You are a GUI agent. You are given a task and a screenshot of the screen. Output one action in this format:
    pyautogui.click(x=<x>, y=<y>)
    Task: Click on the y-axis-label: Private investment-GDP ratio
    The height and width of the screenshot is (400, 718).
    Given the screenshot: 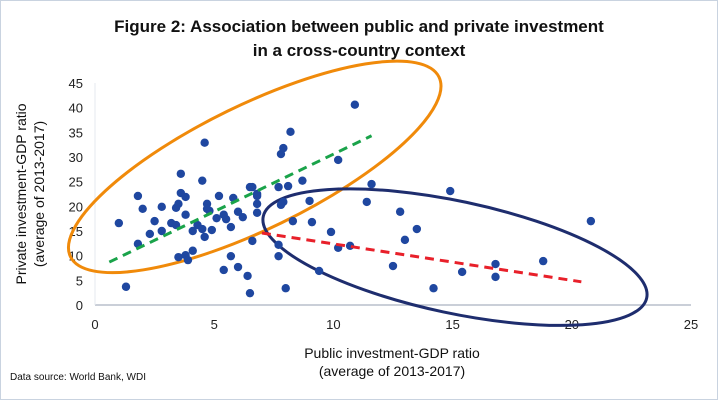 What is the action you would take?
    pyautogui.click(x=21, y=193)
    